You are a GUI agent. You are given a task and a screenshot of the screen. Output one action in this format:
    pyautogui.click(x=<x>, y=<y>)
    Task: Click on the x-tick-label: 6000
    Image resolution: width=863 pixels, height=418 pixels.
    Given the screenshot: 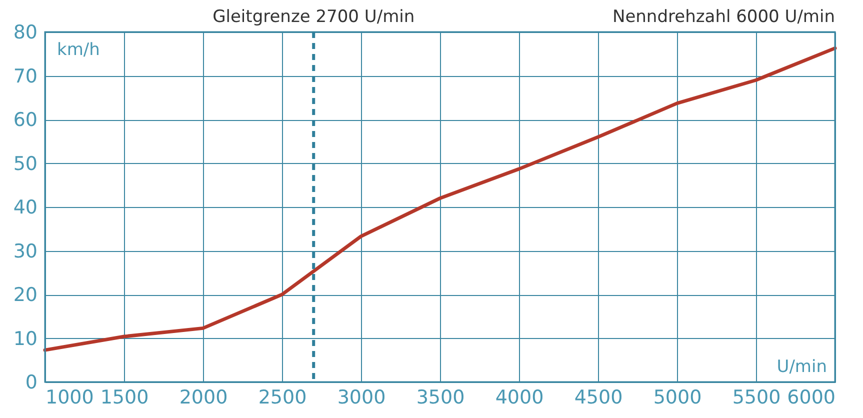 What is the action you would take?
    pyautogui.click(x=811, y=397)
    